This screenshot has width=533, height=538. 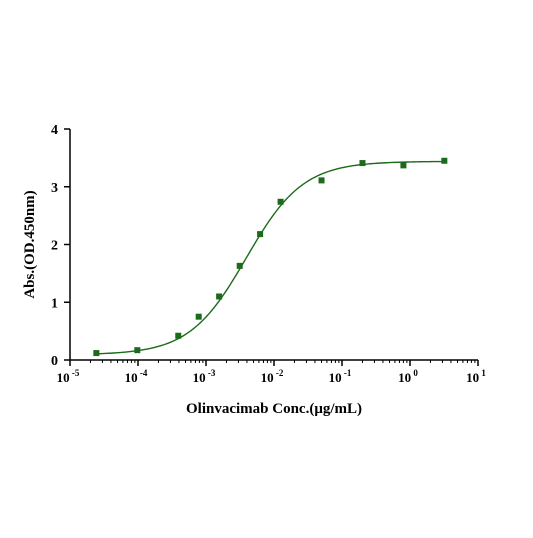 I want to click on y-tick-label: 4, so click(x=54, y=130).